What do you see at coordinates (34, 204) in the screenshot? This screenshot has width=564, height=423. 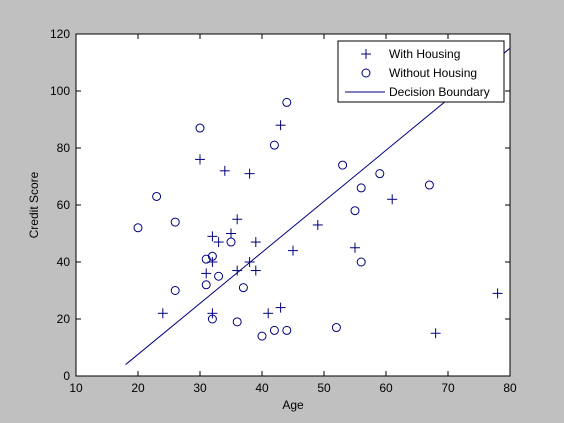 I see `y-axis-label: Credit Score` at bounding box center [34, 204].